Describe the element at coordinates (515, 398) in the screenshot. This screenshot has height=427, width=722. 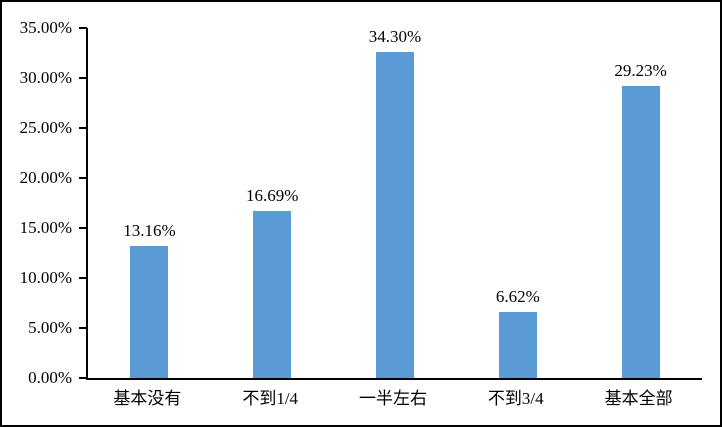
I see `x-axis-category-label: 不到3/4` at that location.